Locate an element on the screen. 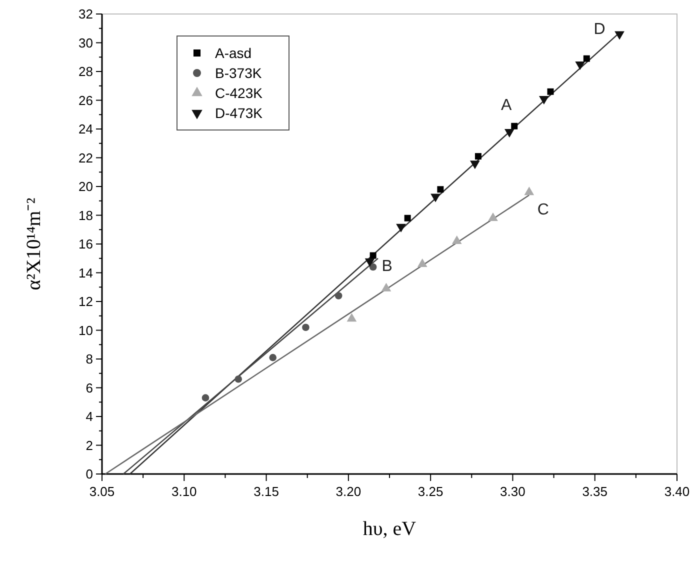 This screenshot has width=700, height=565. y-tick-label: 24 is located at coordinates (85, 129).